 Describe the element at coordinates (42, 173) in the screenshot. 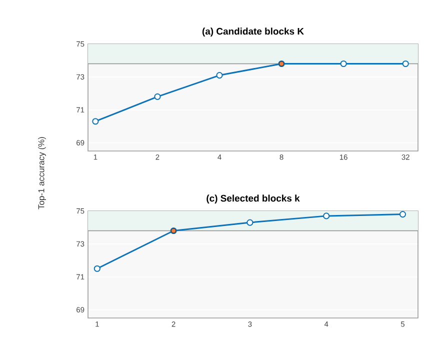

I see `y-axis-title: Top-1 accuracy (%)` at that location.